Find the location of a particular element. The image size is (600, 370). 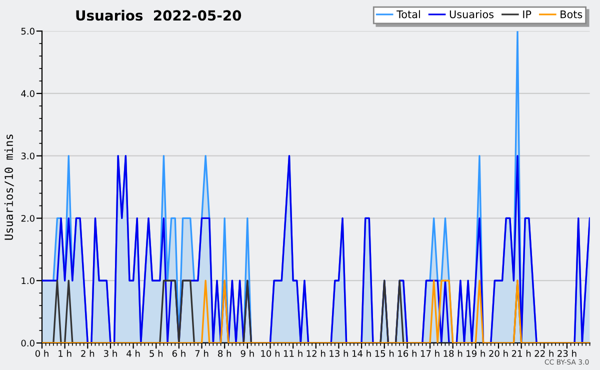

x-tick-label: 20 h is located at coordinates (498, 353).